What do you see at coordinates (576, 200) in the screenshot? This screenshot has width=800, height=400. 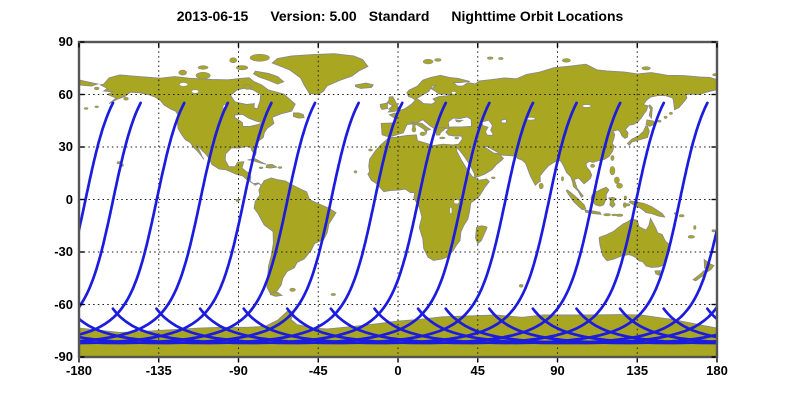 I see `sumatra` at bounding box center [576, 200].